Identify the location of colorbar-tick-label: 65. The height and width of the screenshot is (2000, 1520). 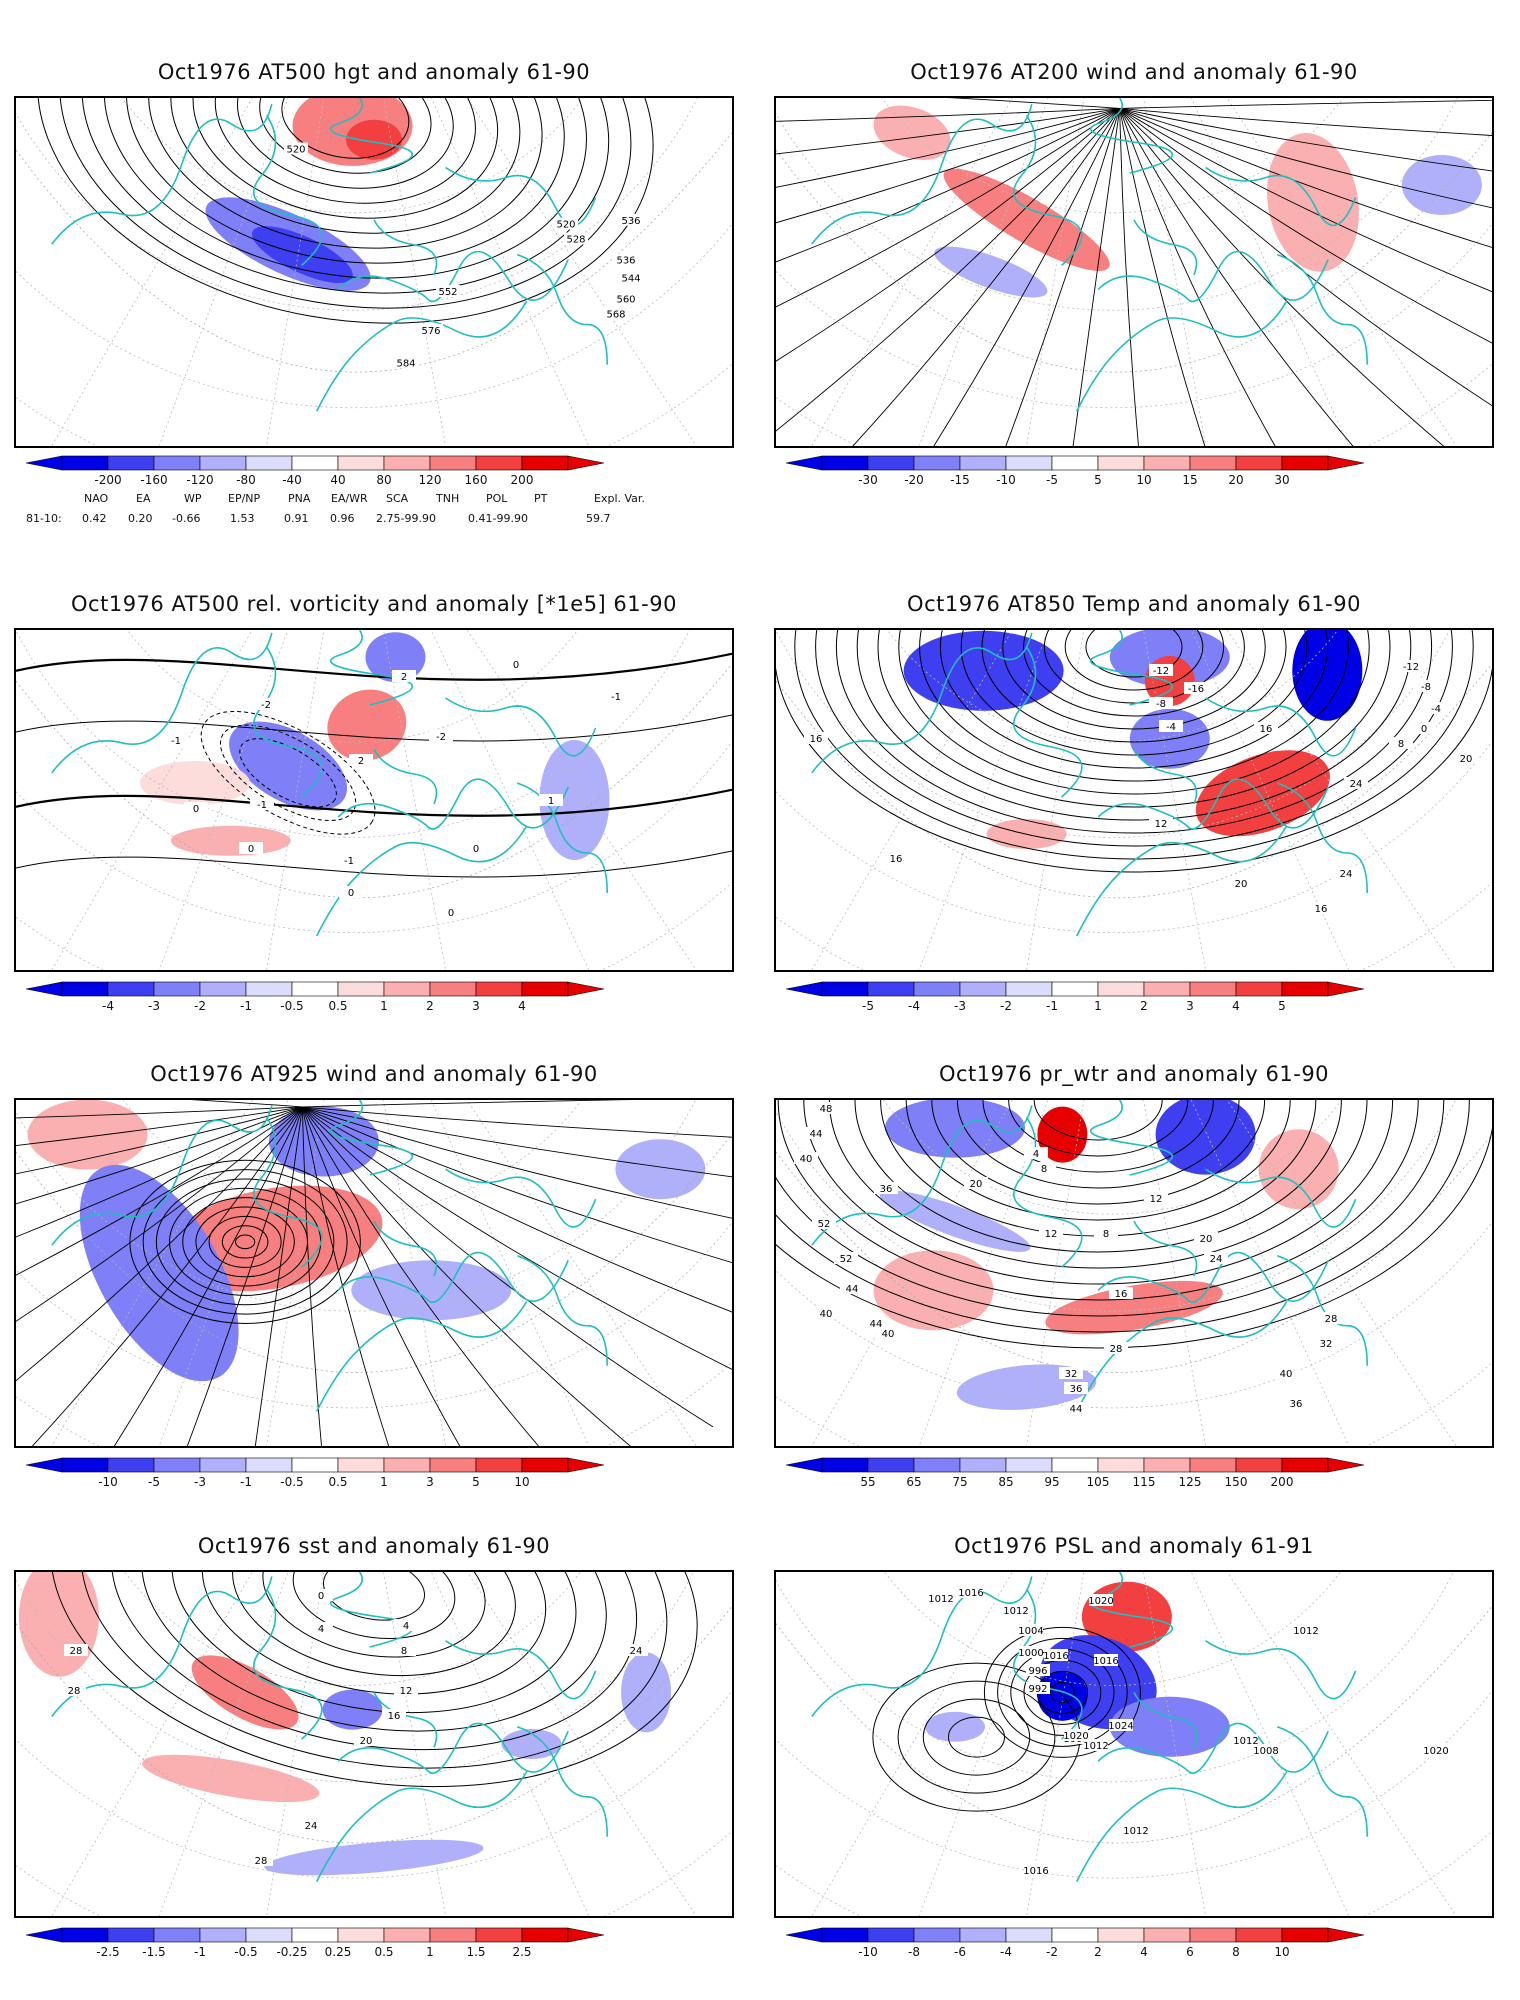
(913, 1482).